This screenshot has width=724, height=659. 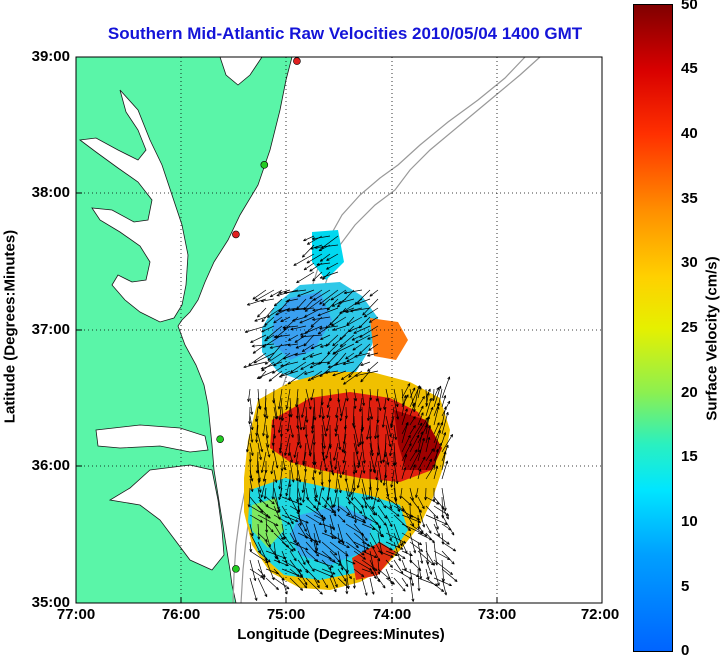 I want to click on pamlico-sound, so click(x=166, y=517).